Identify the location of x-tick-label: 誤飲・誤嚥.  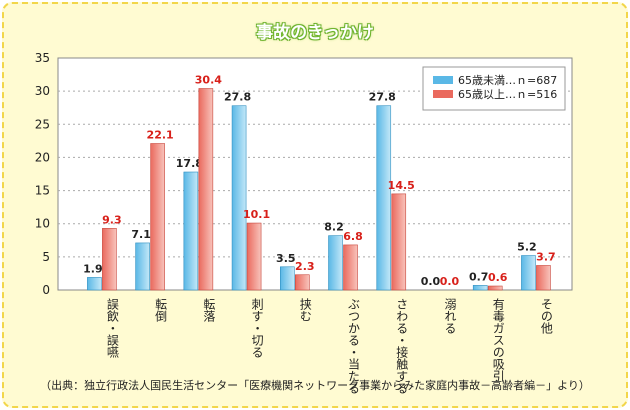
(112, 328).